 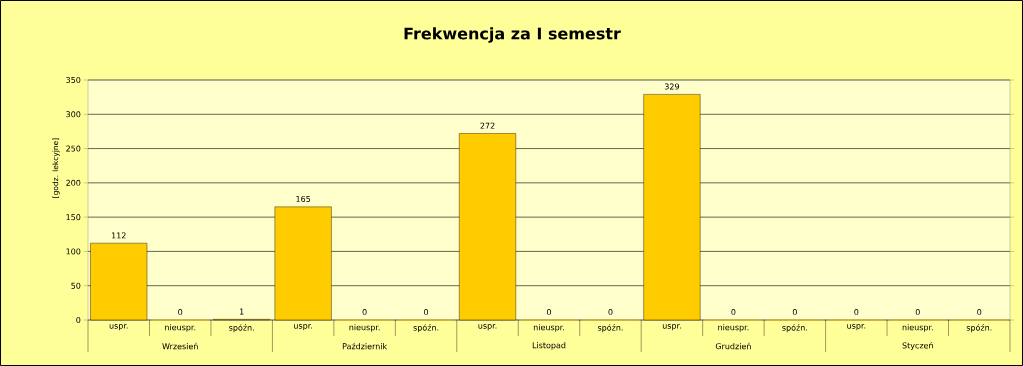 What do you see at coordinates (73, 251) in the screenshot?
I see `y-tick-label: 100` at bounding box center [73, 251].